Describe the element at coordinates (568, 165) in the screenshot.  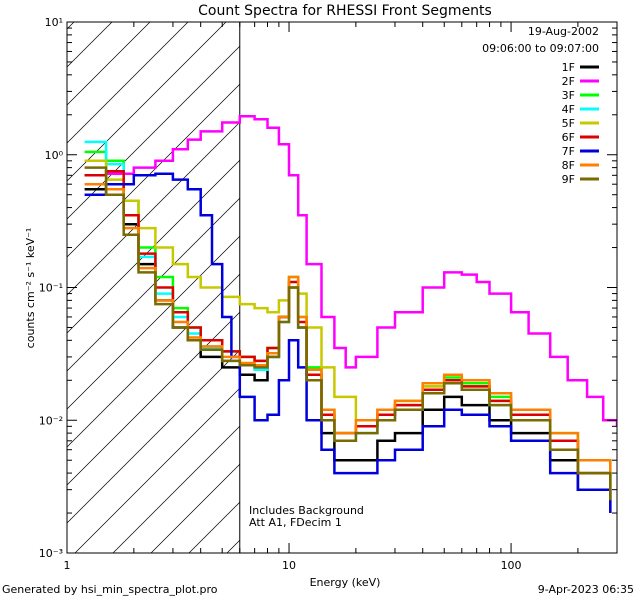
I see `legend-label-8F: 8F` at that location.